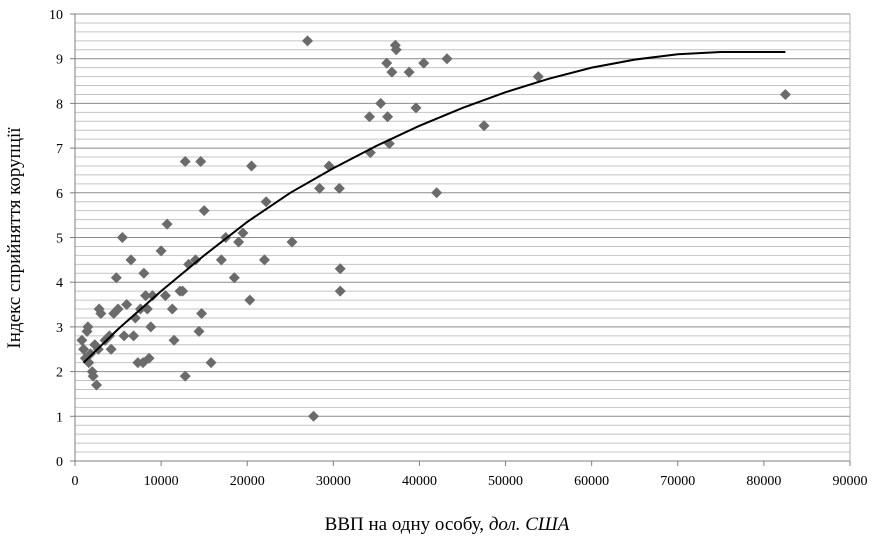 This screenshot has height=540, width=878. What do you see at coordinates (677, 481) in the screenshot?
I see `x-tick-label: 70000` at bounding box center [677, 481].